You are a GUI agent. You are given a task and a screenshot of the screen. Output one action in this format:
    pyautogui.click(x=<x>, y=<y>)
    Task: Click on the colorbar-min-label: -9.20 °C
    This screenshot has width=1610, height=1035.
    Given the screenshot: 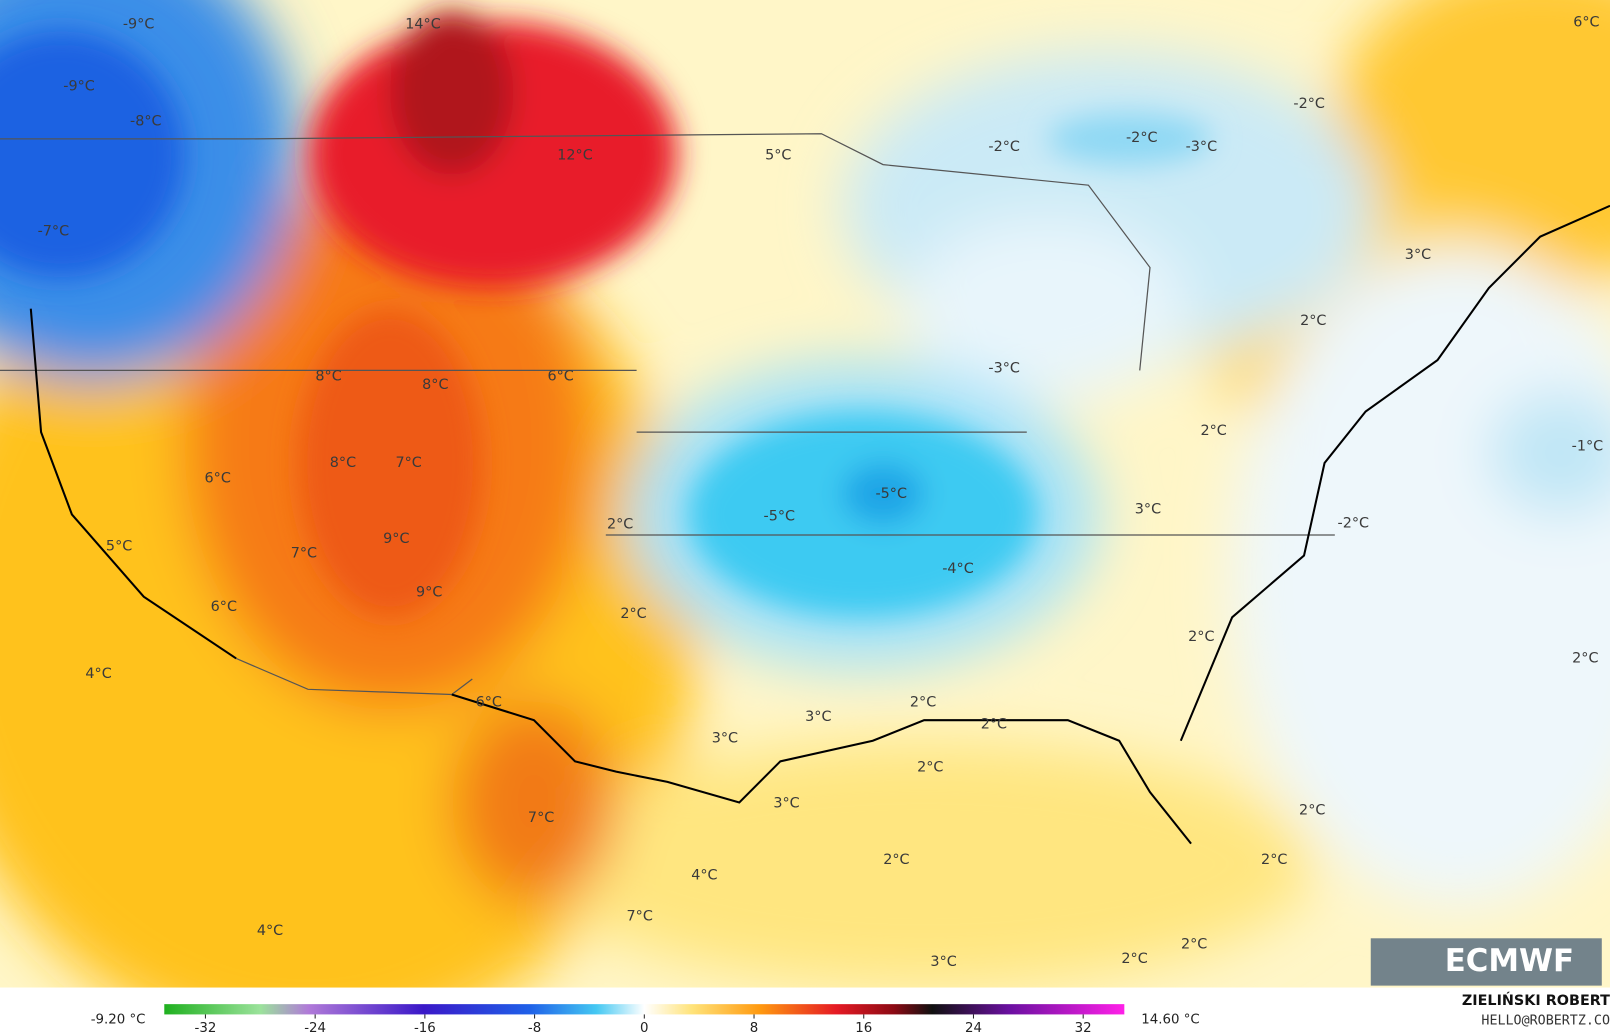 What is the action you would take?
    pyautogui.click(x=118, y=1020)
    